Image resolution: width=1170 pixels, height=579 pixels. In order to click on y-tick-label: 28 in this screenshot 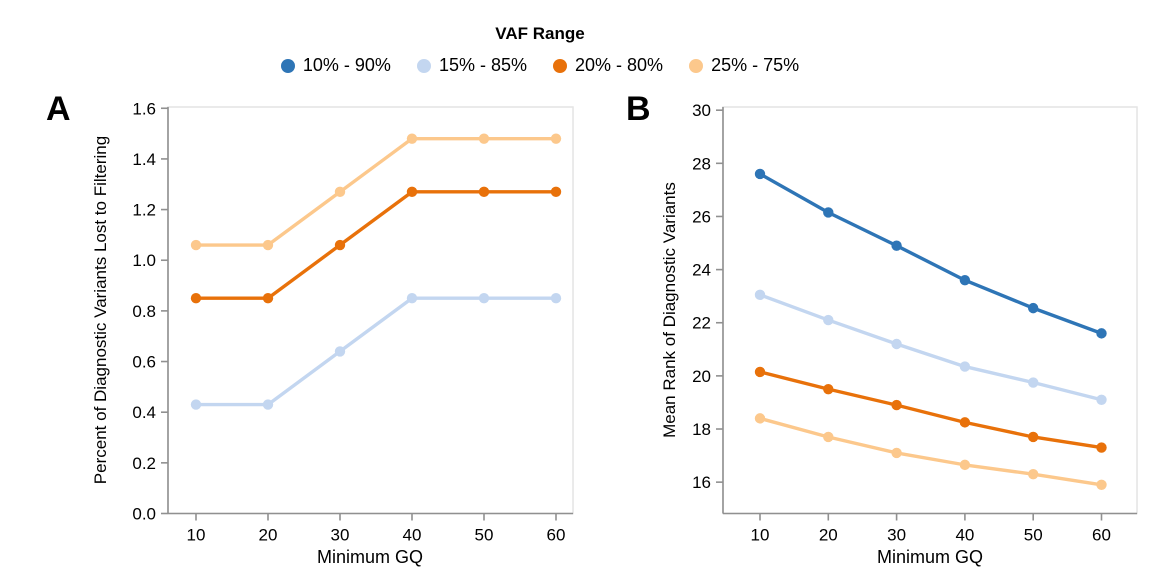, I will do `click(701, 163)`.